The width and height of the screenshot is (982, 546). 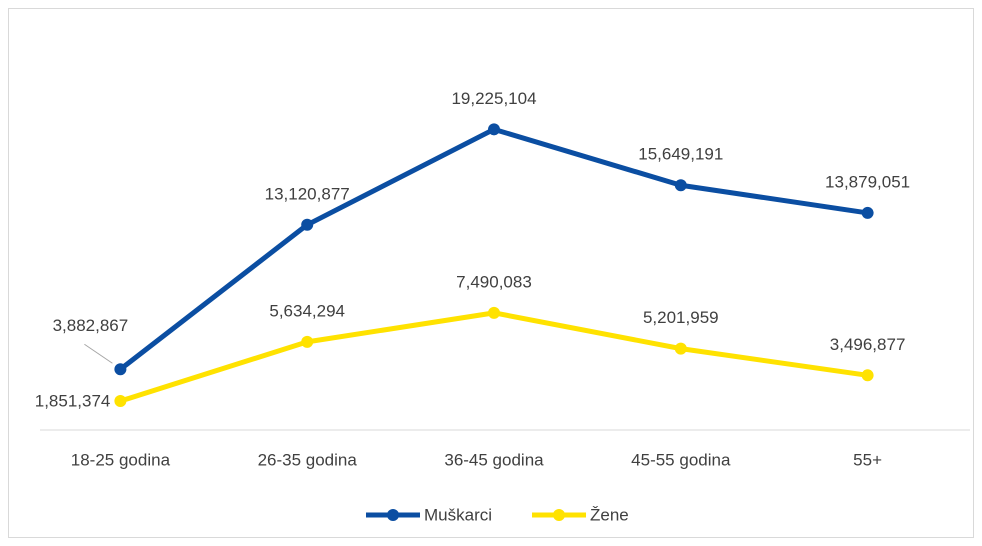 I want to click on data-label: 5,634,294, so click(x=307, y=310).